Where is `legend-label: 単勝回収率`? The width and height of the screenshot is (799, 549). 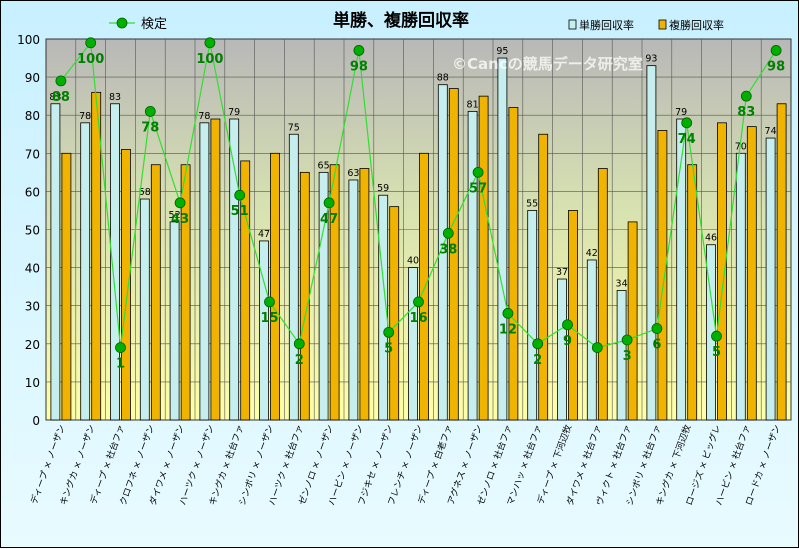 legend-label: 単勝回収率 is located at coordinates (606, 25).